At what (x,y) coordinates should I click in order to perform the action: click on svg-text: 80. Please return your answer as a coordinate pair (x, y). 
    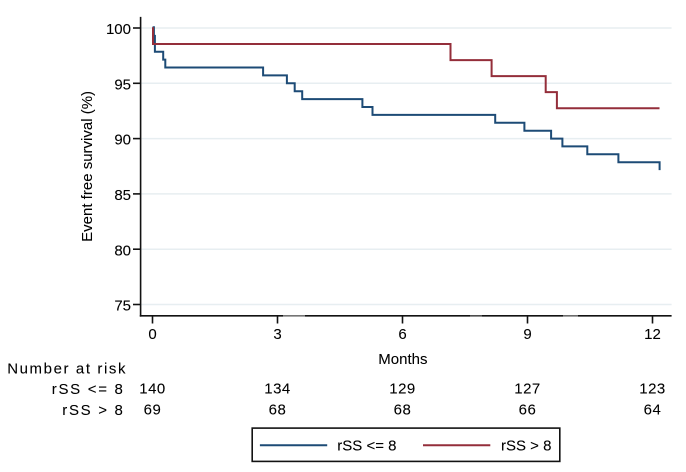
    Looking at the image, I should click on (122, 250).